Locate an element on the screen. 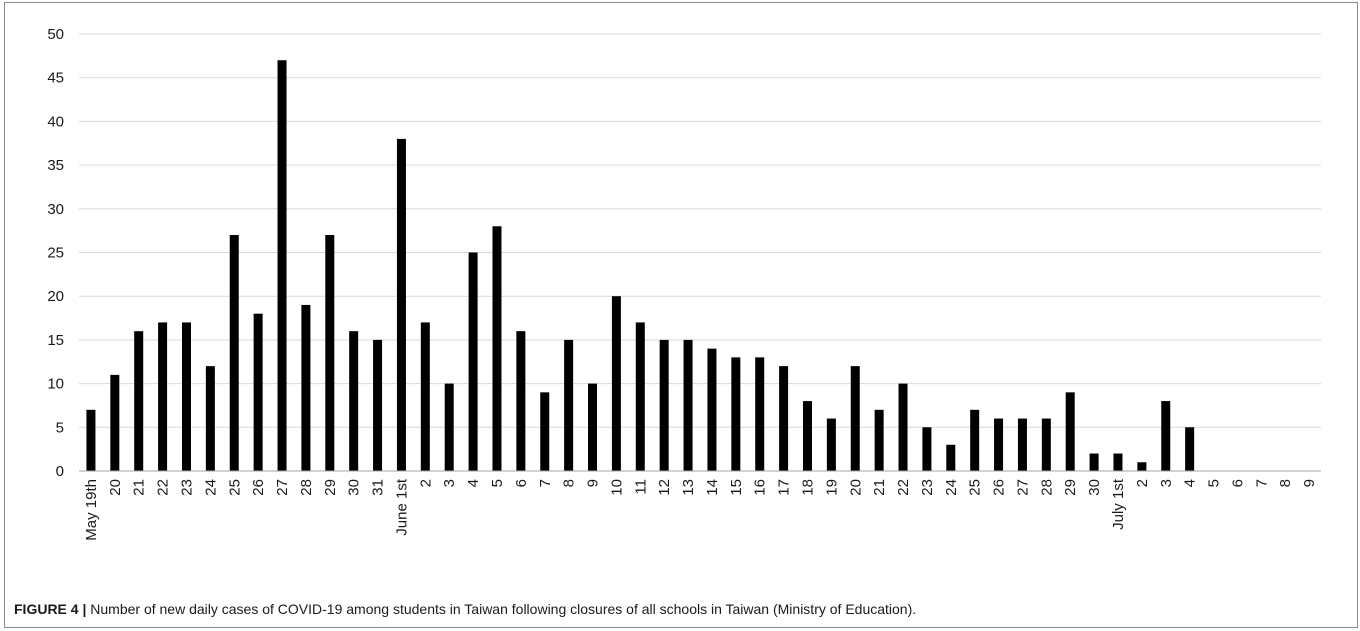 This screenshot has width=1360, height=631. x-tick-label-47: 5 is located at coordinates (1214, 483).